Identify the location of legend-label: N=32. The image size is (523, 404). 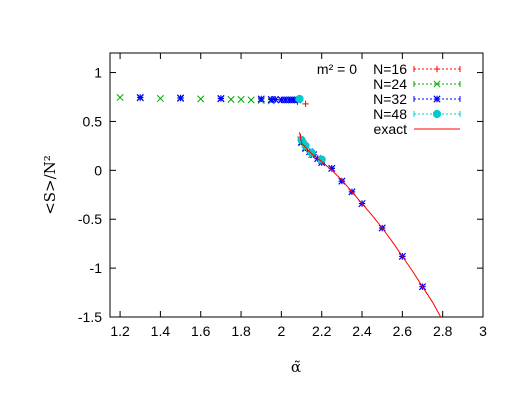
(390, 99).